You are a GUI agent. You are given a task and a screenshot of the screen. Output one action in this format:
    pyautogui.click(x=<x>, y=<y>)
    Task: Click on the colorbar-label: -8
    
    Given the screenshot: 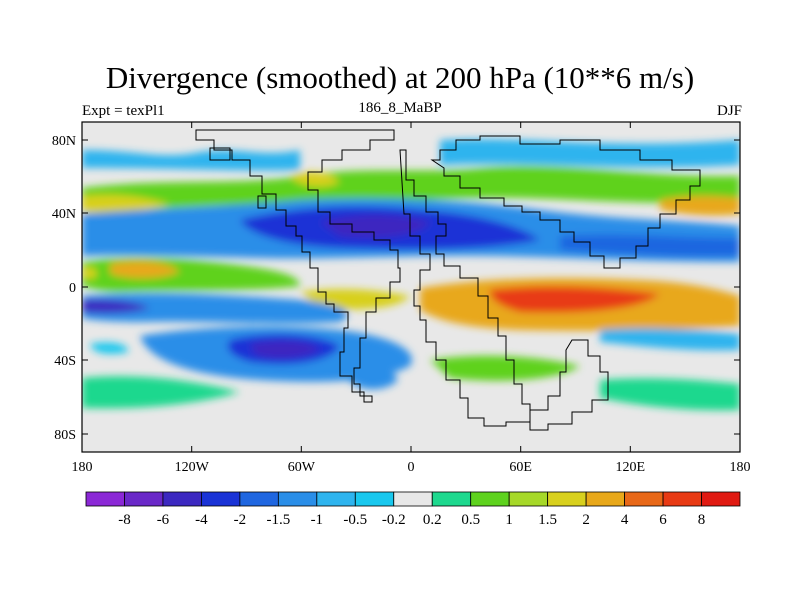 What is the action you would take?
    pyautogui.click(x=124, y=520)
    